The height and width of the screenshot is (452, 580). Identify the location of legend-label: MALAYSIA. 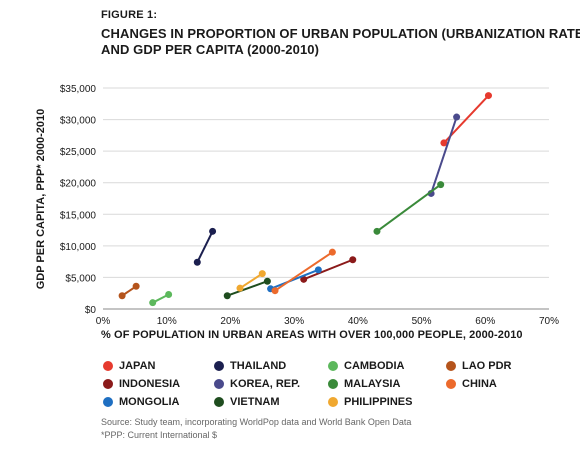
(372, 384).